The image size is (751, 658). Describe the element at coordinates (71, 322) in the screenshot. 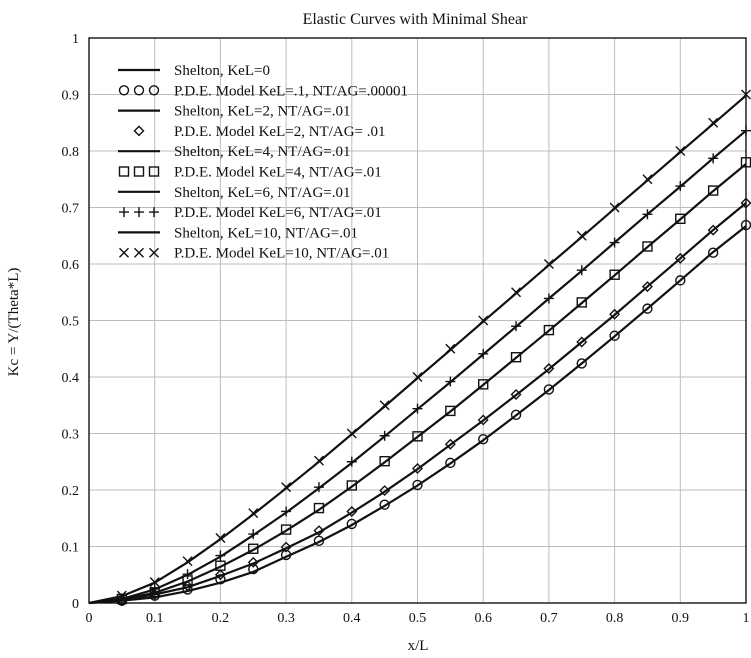

I see `y-tick-label: 0.5` at that location.